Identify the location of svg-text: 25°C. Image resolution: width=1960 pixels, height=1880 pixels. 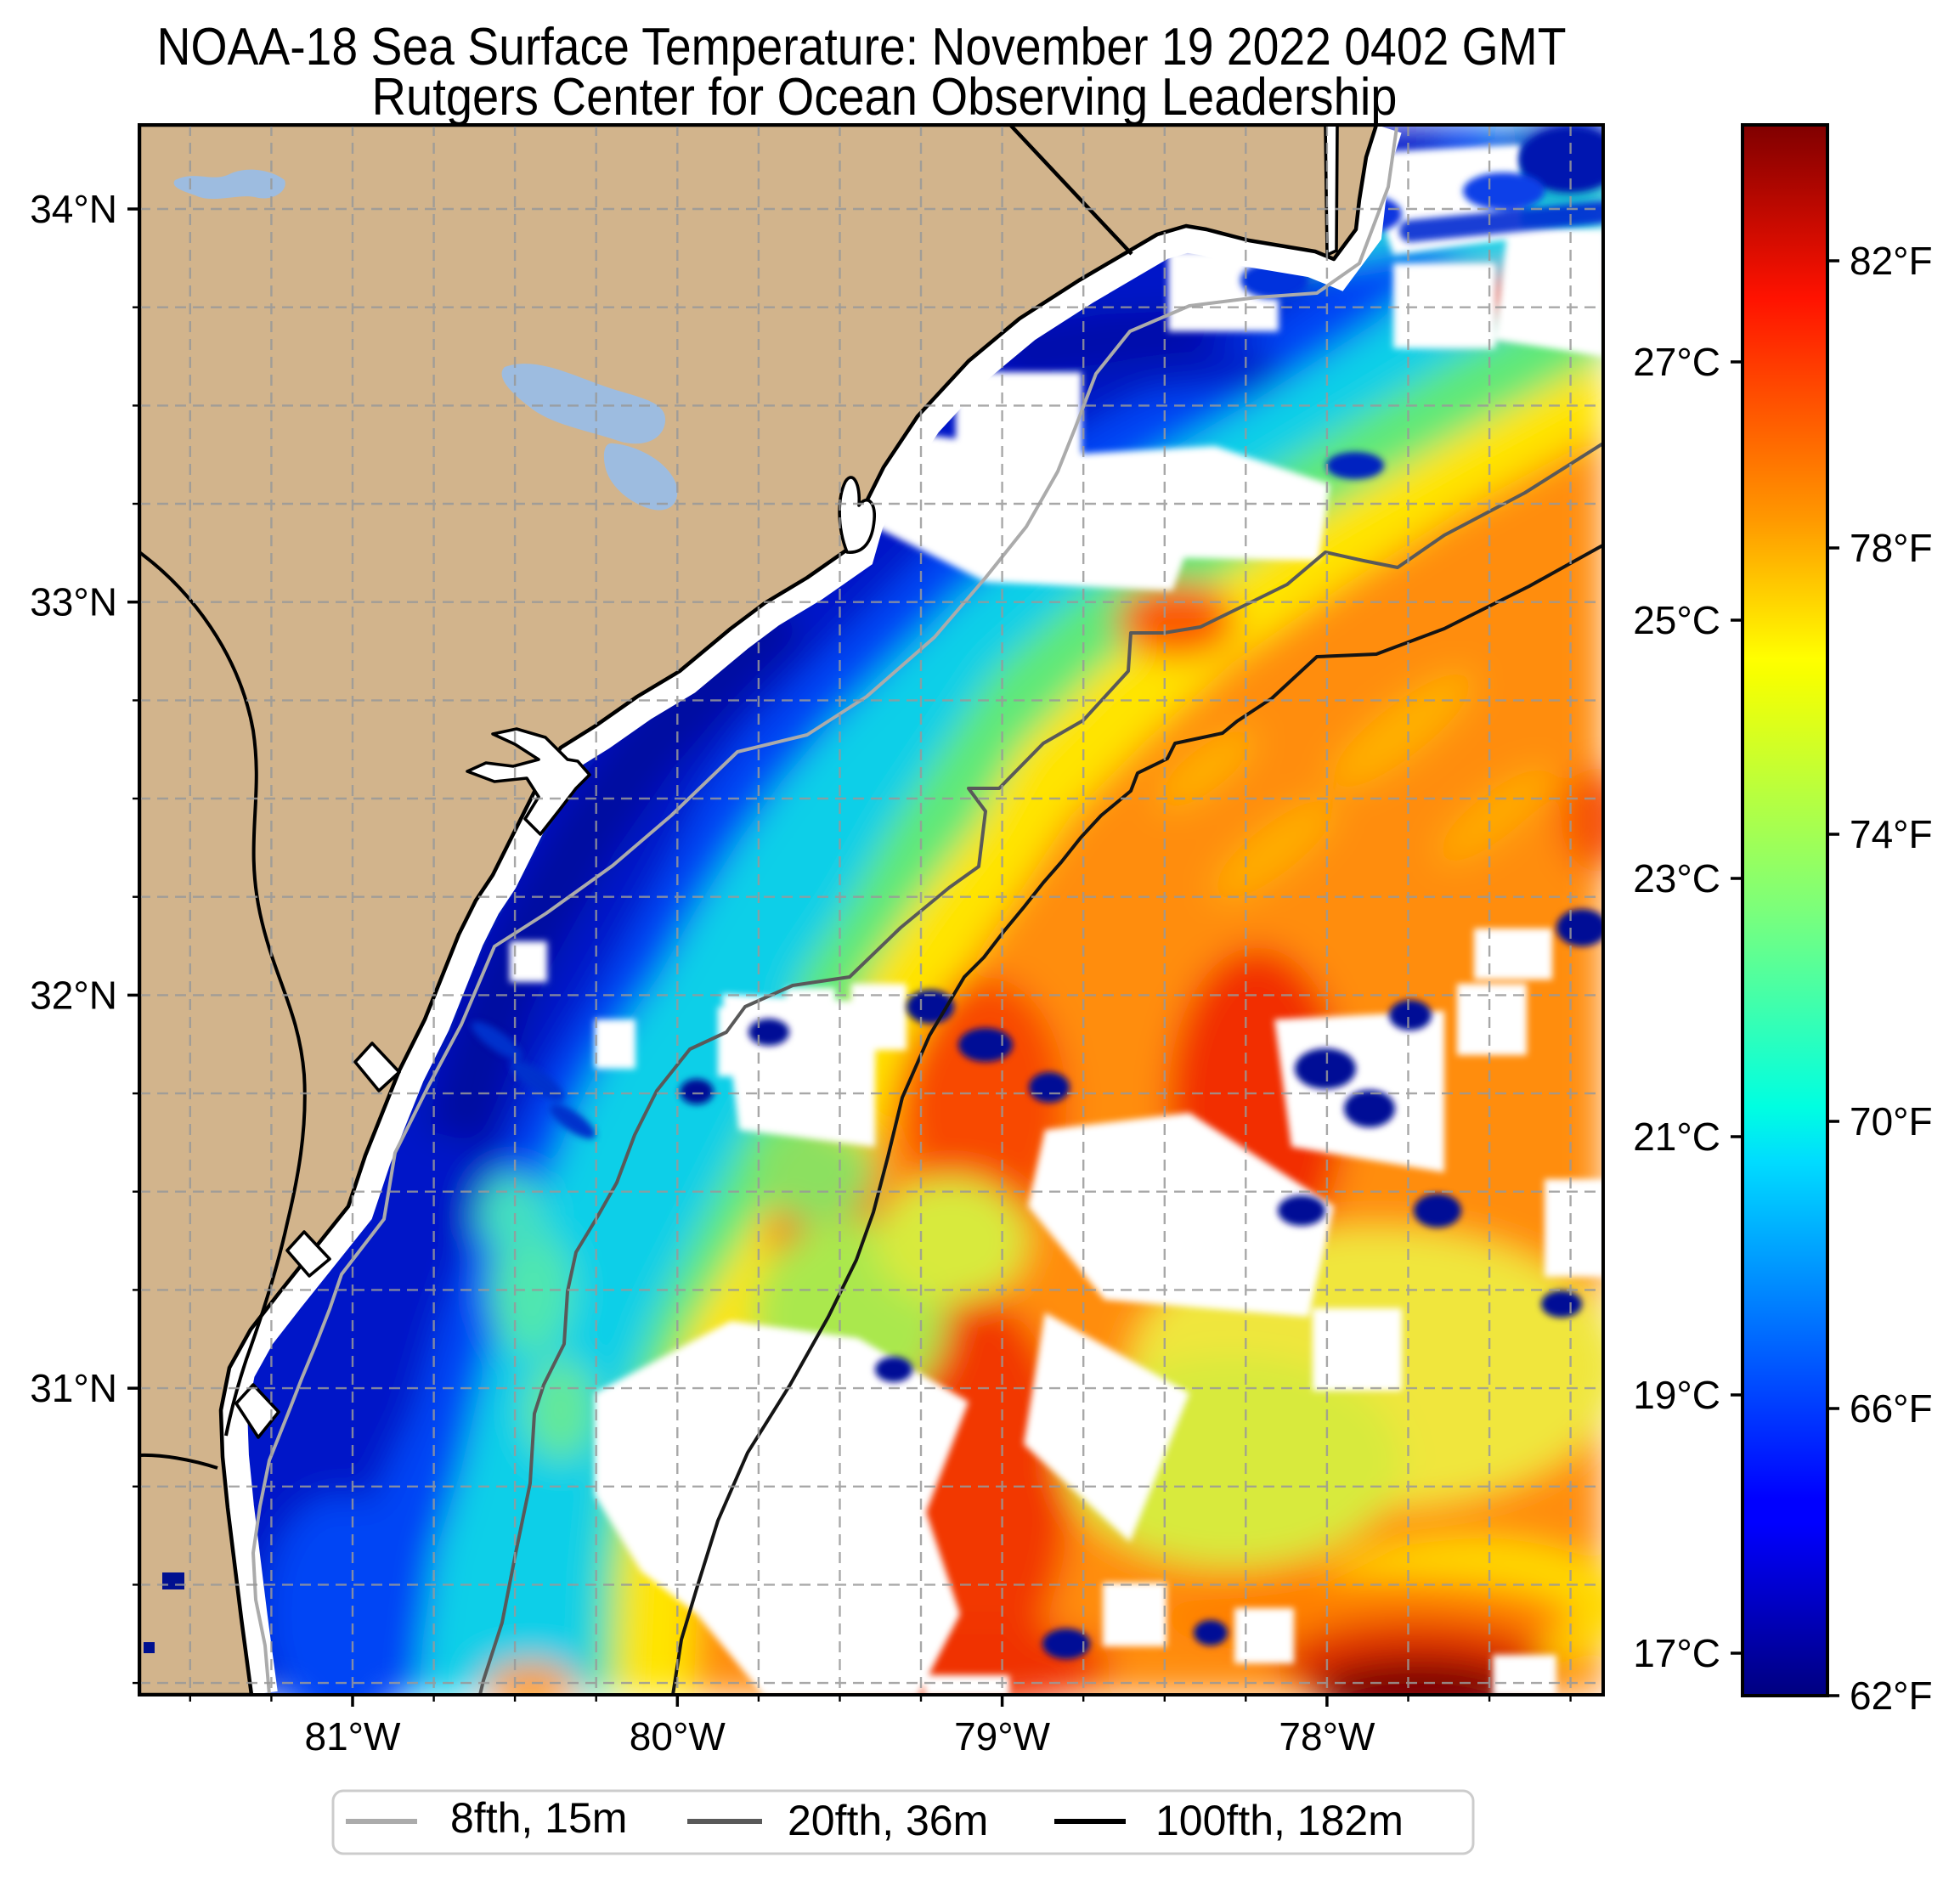
(1677, 620).